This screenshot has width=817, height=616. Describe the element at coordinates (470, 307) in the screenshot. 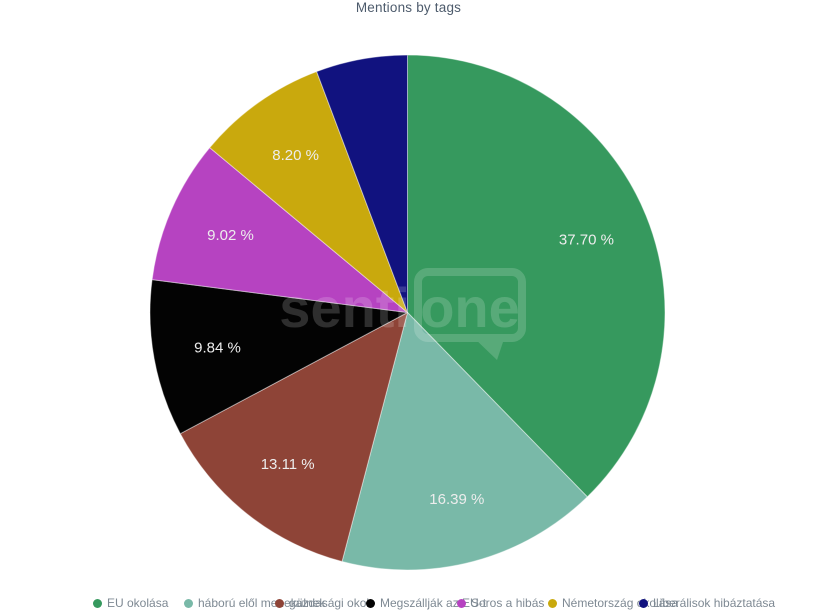

I see `svg-text: one` at that location.